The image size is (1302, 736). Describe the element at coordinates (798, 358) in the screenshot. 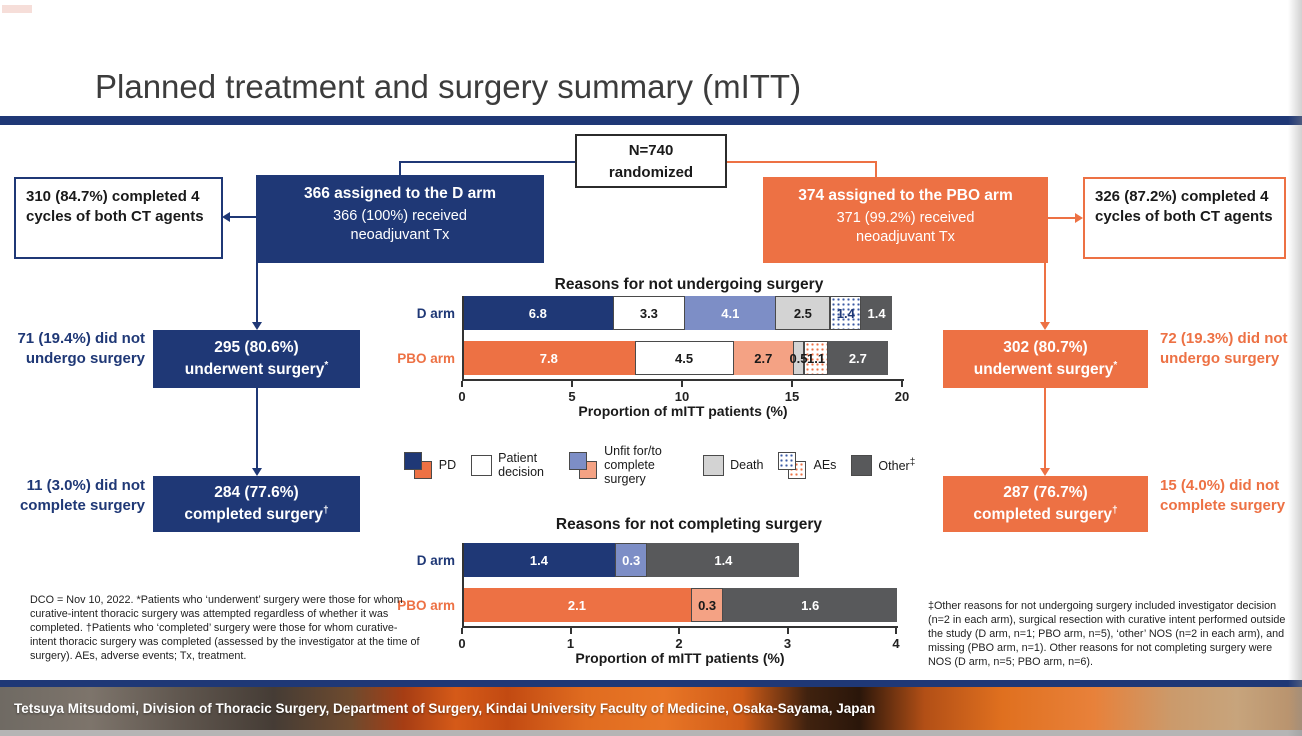

I see `bar-value-label: 0.5` at that location.